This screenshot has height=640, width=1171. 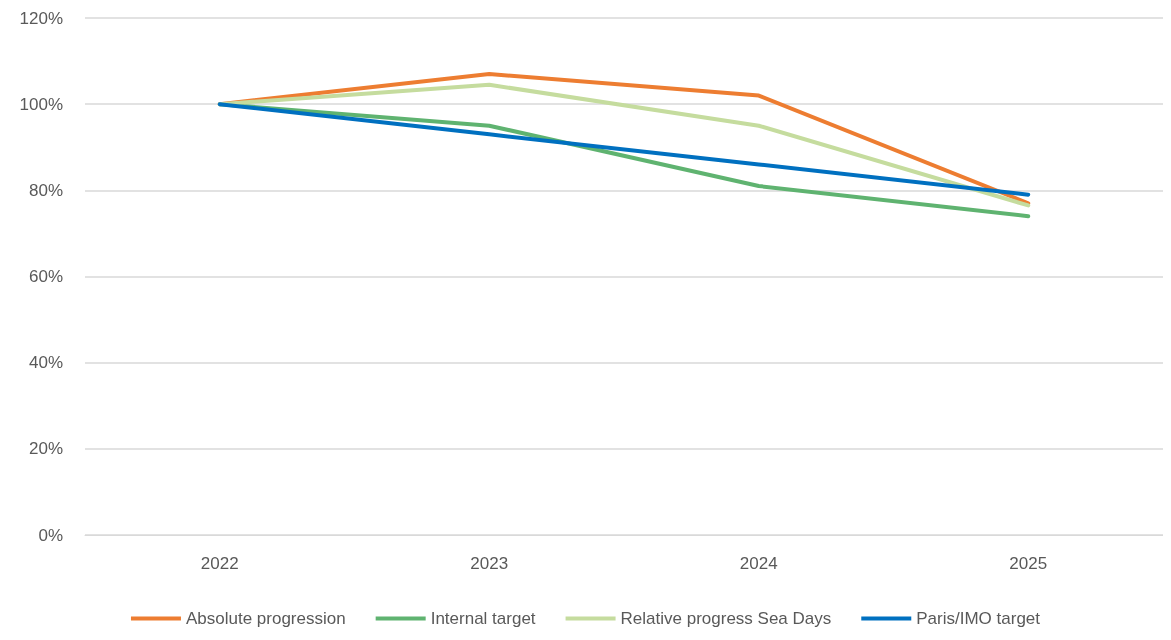 I want to click on legend-label: Absolute progression, so click(x=265, y=618).